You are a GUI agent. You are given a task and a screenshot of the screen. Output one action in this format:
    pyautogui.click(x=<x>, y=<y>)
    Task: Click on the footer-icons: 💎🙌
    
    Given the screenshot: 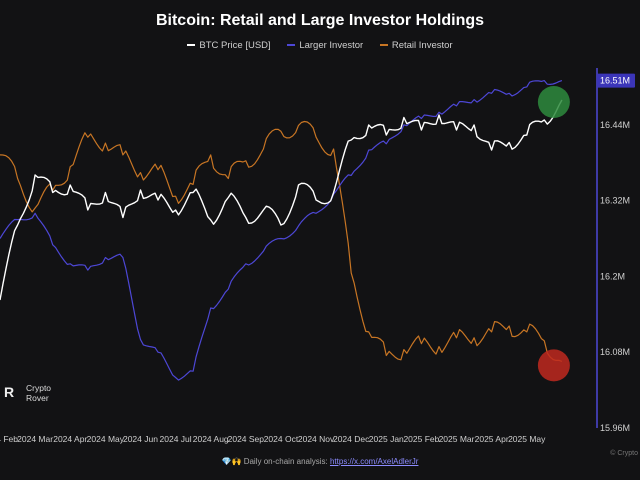 What is the action you would take?
    pyautogui.click(x=231, y=461)
    